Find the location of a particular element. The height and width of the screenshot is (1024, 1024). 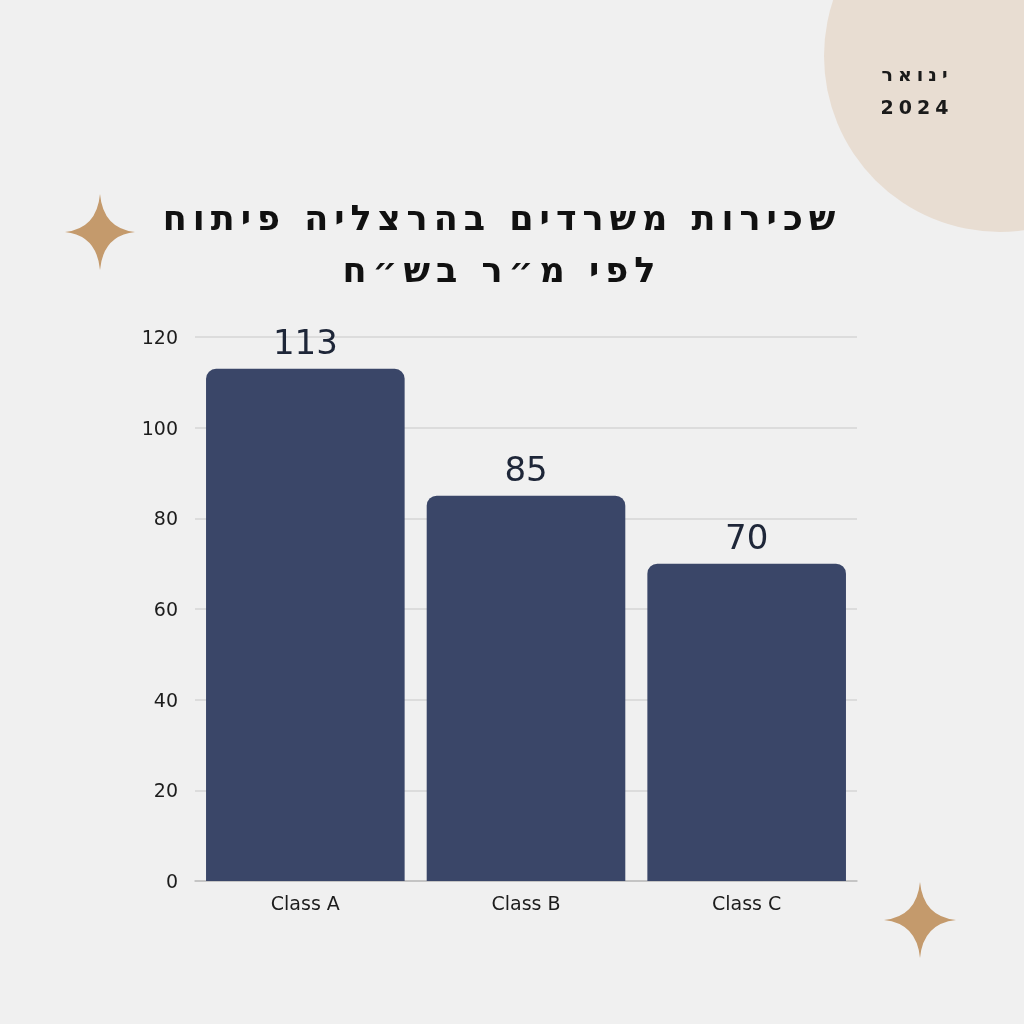

chart-title: שכירות משרדים בהרצליה פיתוח לפי מ״ר בש״ח is located at coordinates (502, 244).